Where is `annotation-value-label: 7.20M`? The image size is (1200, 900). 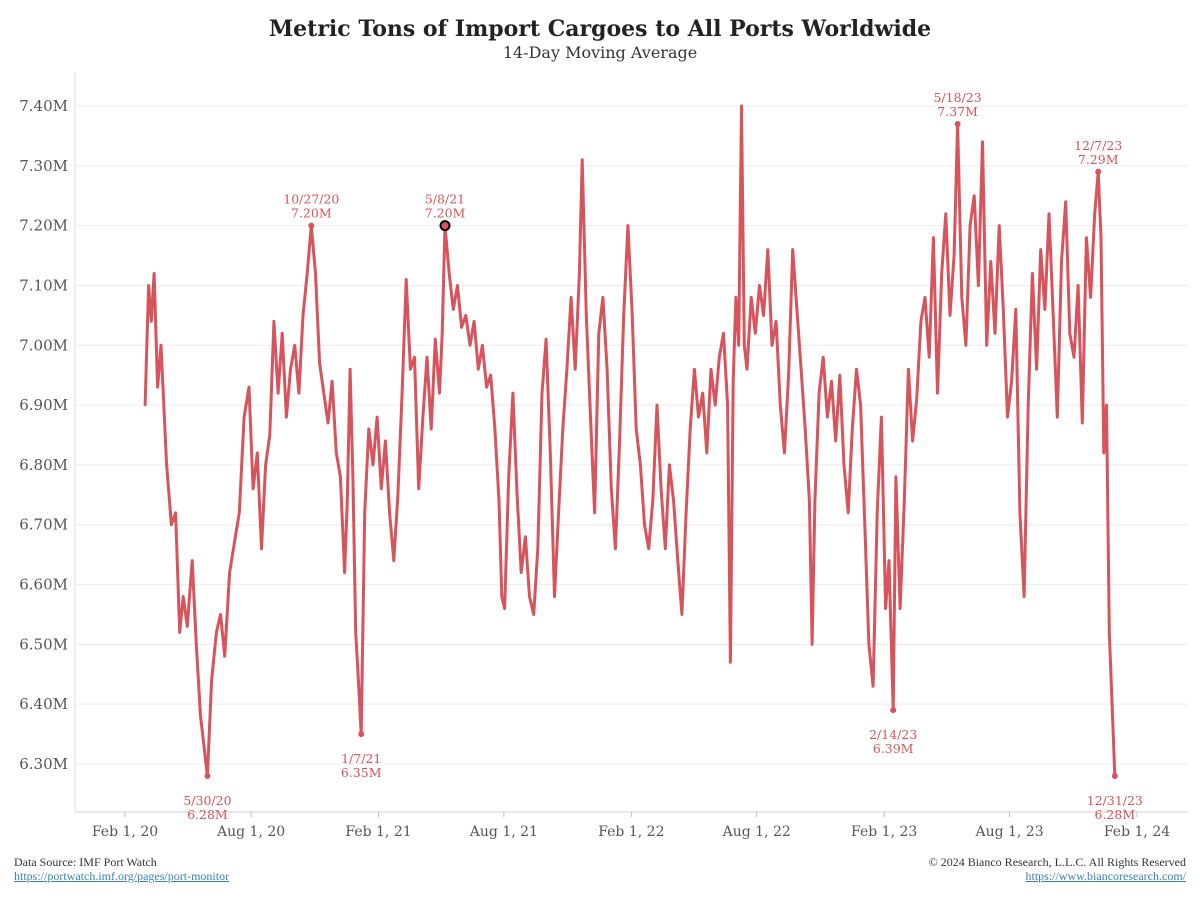 annotation-value-label: 7.20M is located at coordinates (311, 213).